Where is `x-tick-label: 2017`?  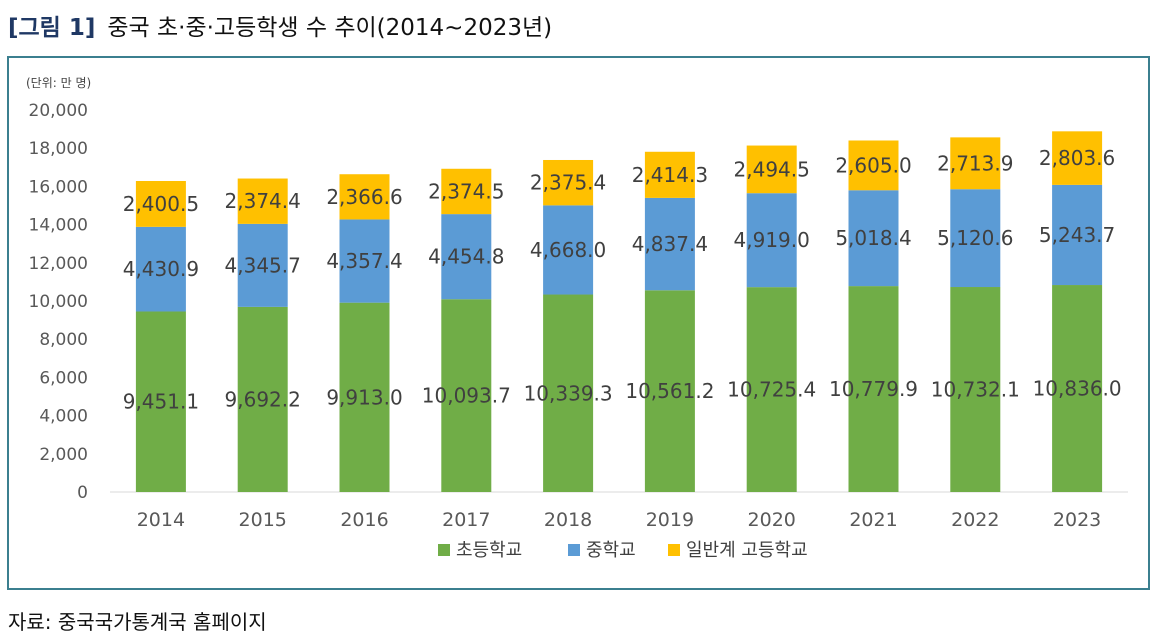
x-tick-label: 2017 is located at coordinates (466, 520).